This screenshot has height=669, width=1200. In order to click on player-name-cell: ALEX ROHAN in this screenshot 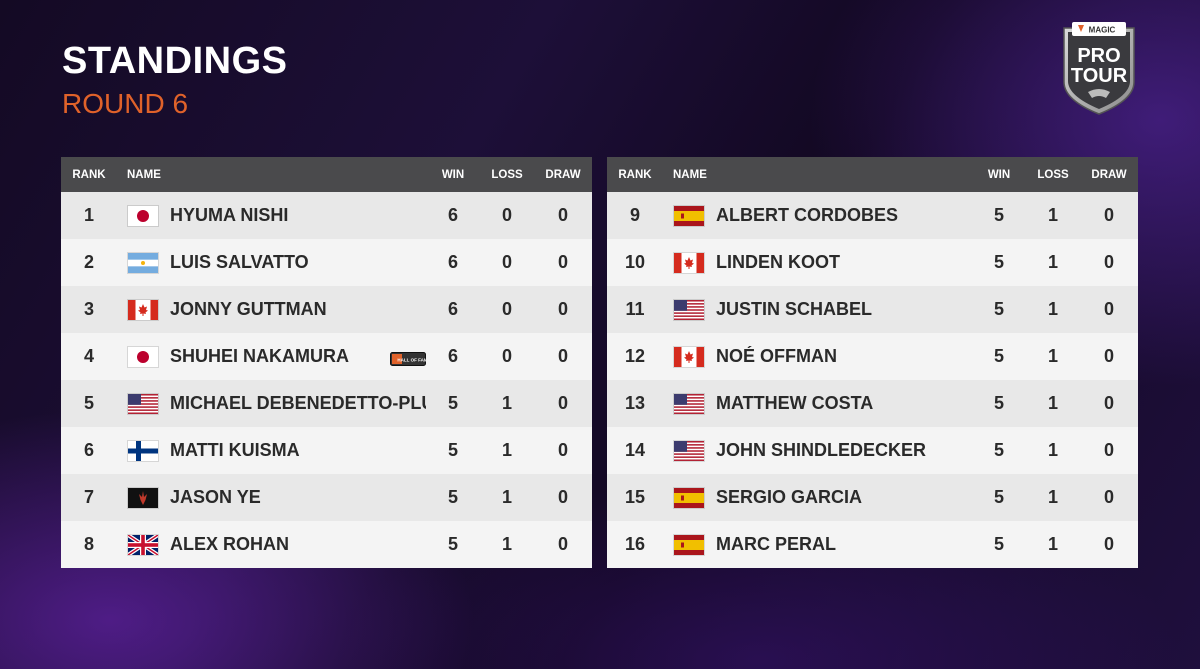, I will do `click(298, 544)`.